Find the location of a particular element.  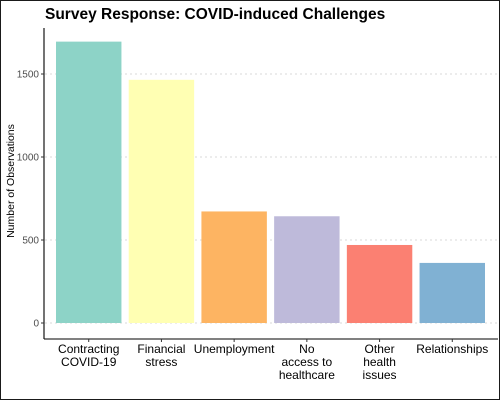

x-tick-label: Relationships is located at coordinates (452, 349).